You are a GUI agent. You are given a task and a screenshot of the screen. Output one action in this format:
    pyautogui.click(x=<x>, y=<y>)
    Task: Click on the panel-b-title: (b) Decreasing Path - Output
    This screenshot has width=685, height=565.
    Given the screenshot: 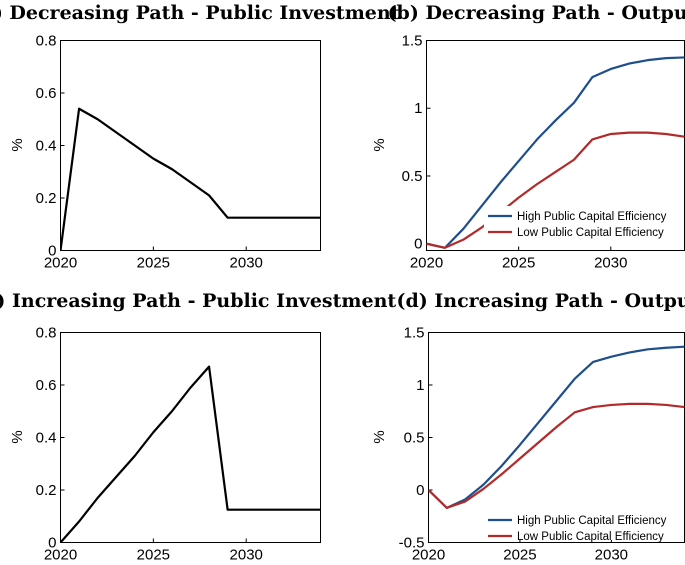 What is the action you would take?
    pyautogui.click(x=536, y=13)
    